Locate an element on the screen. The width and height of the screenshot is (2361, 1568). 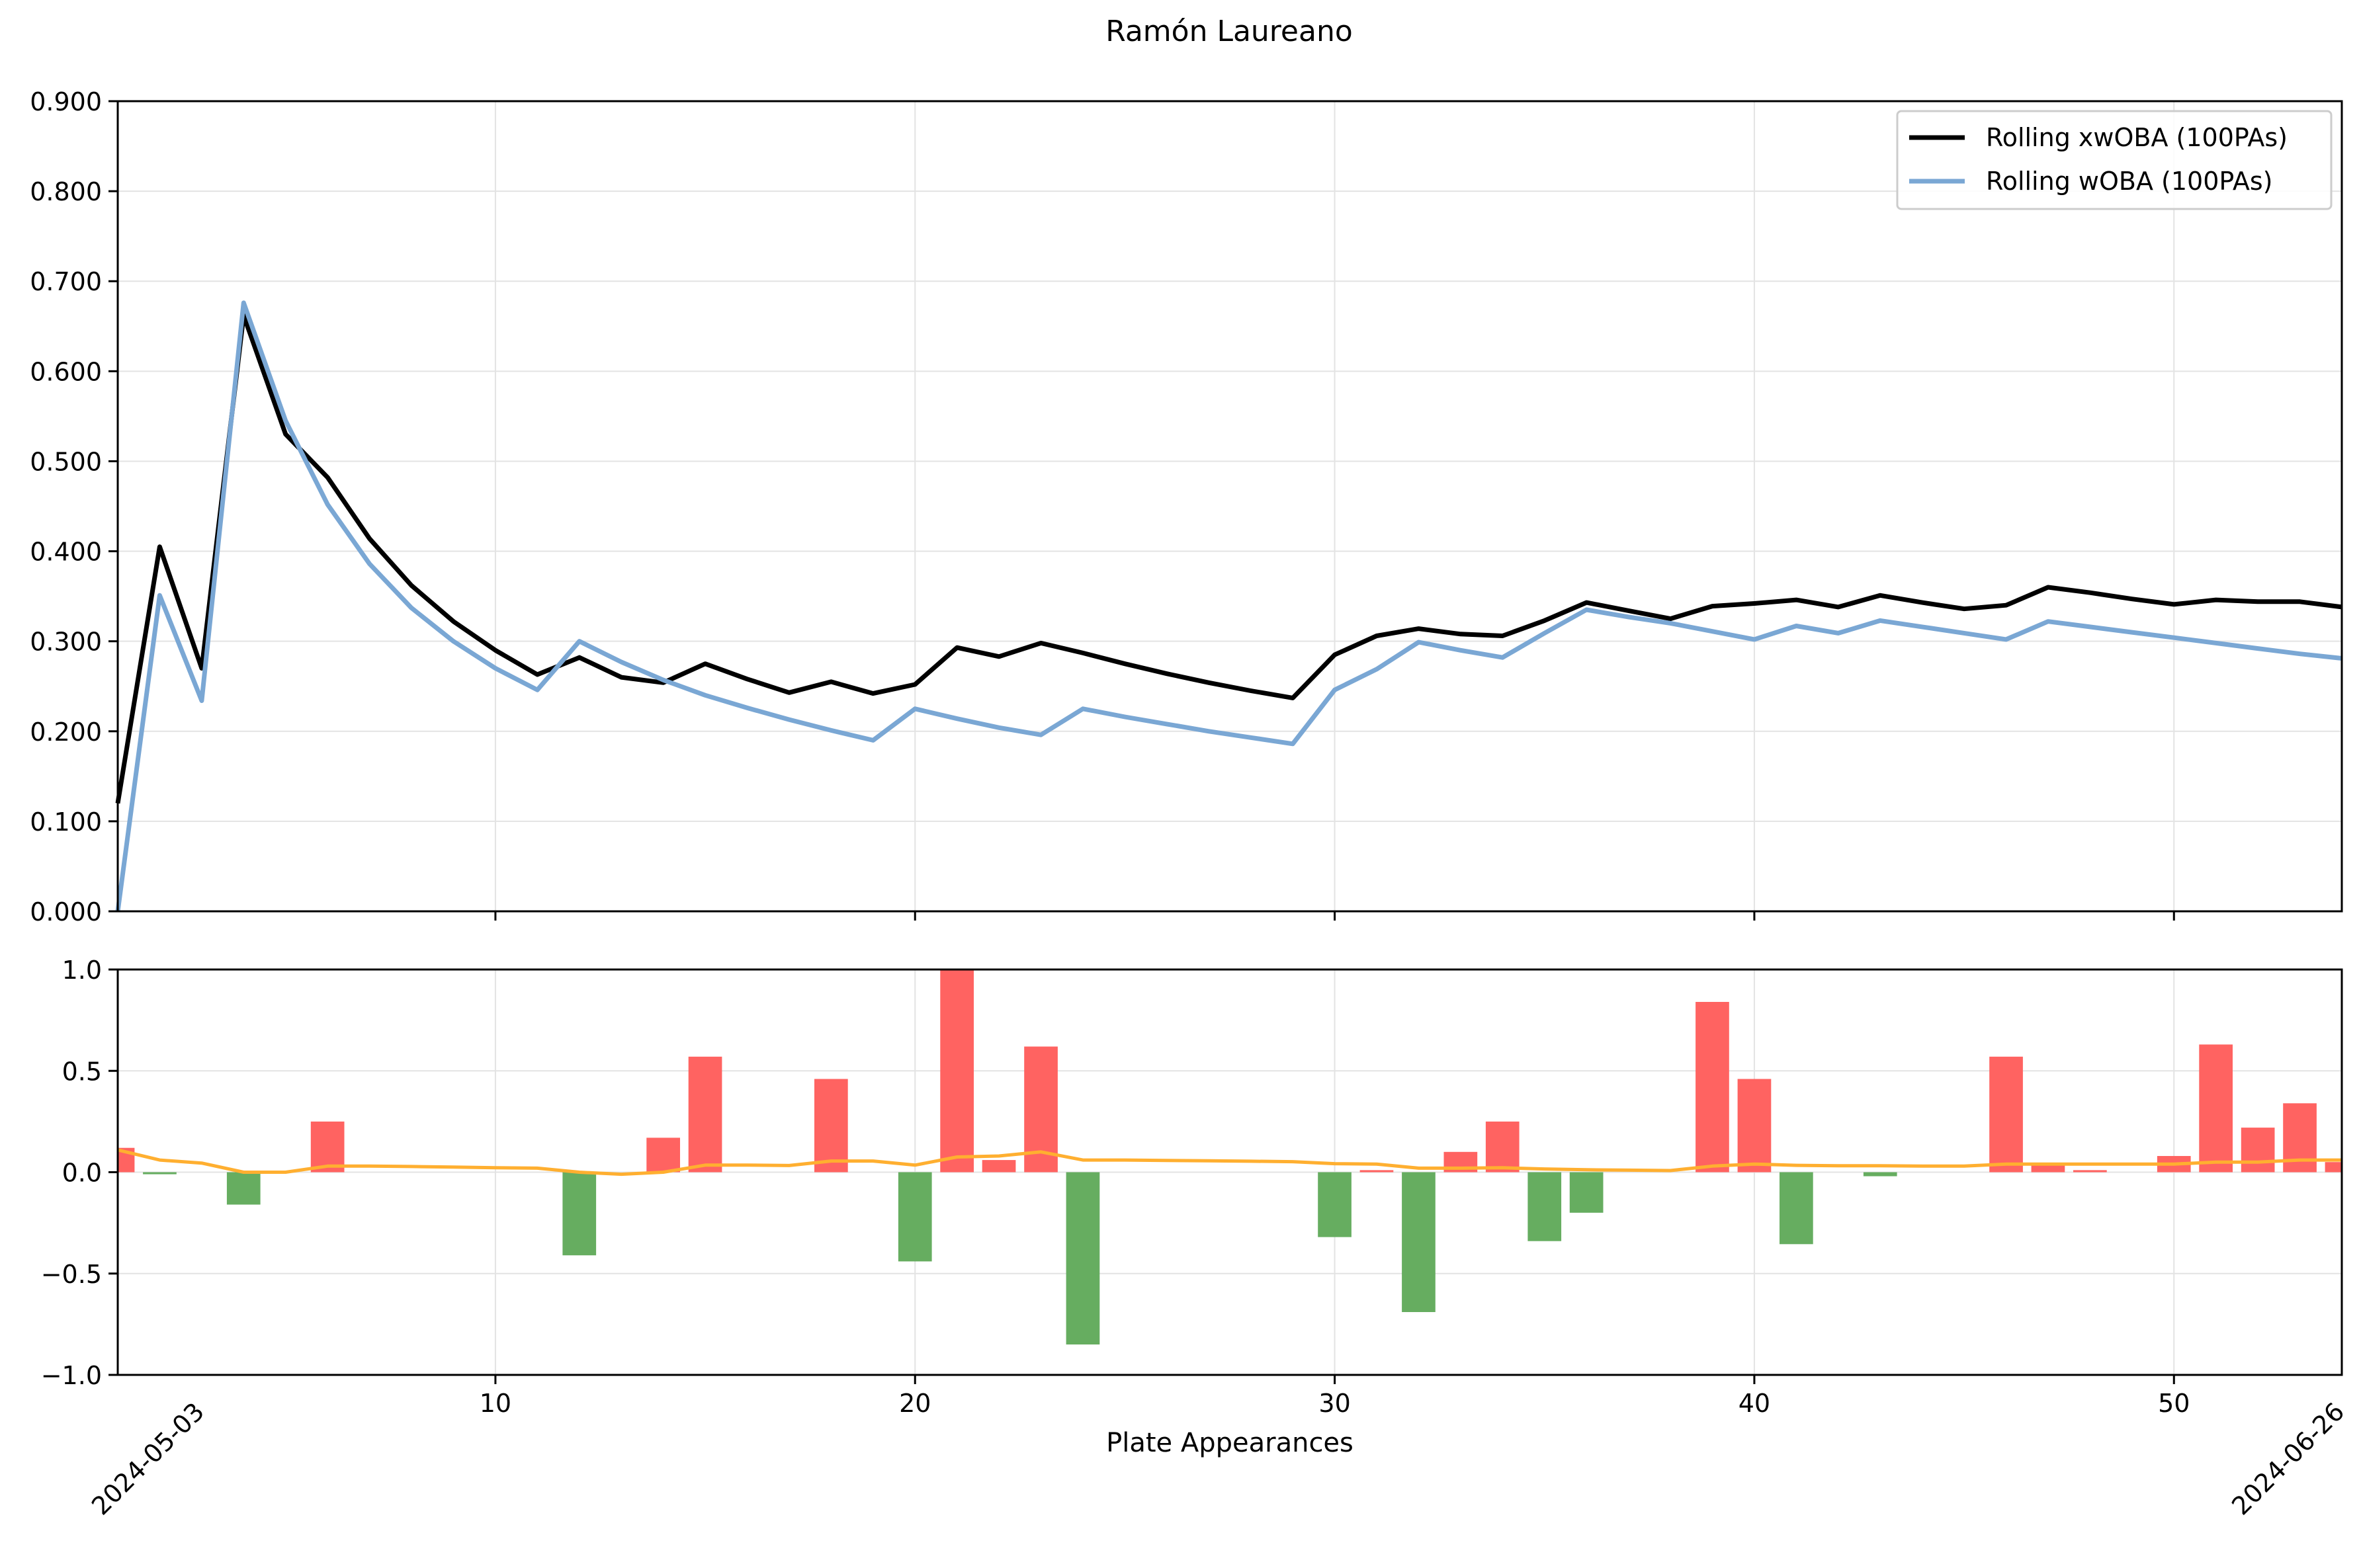
legend-label-woba: Rolling wOBA (100PAs) is located at coordinates (2129, 181).